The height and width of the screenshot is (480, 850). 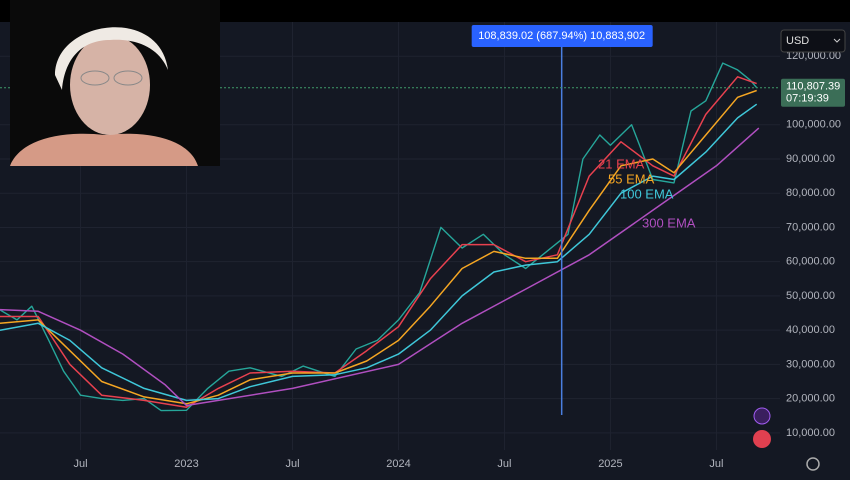 I want to click on dropdown-arrow, so click(x=837, y=40).